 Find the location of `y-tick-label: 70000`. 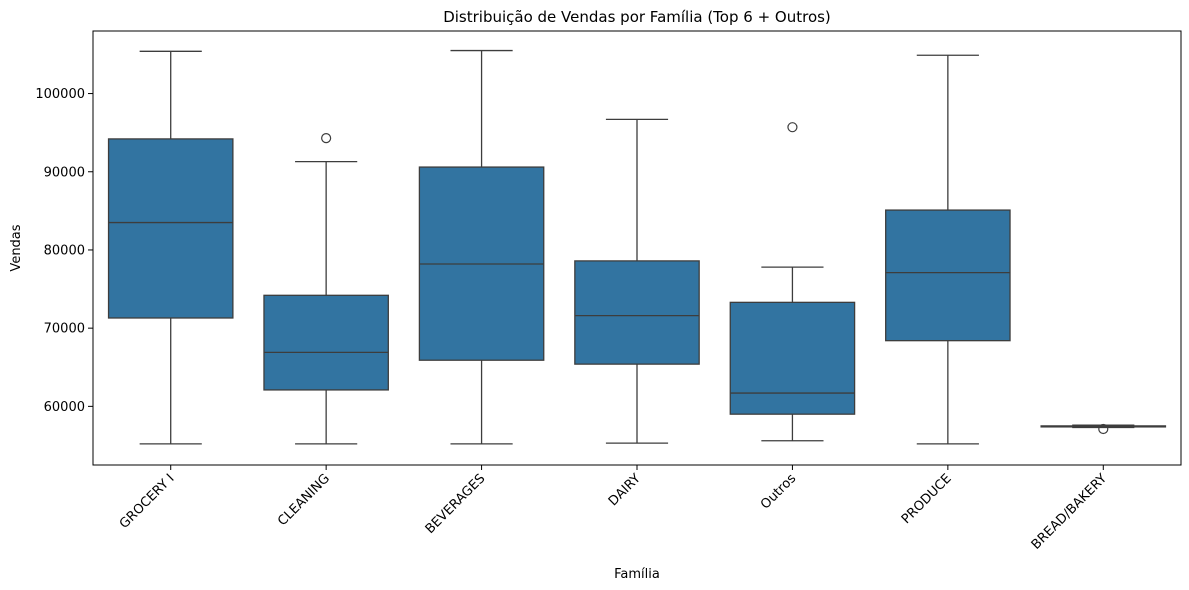

y-tick-label: 70000 is located at coordinates (64, 329).